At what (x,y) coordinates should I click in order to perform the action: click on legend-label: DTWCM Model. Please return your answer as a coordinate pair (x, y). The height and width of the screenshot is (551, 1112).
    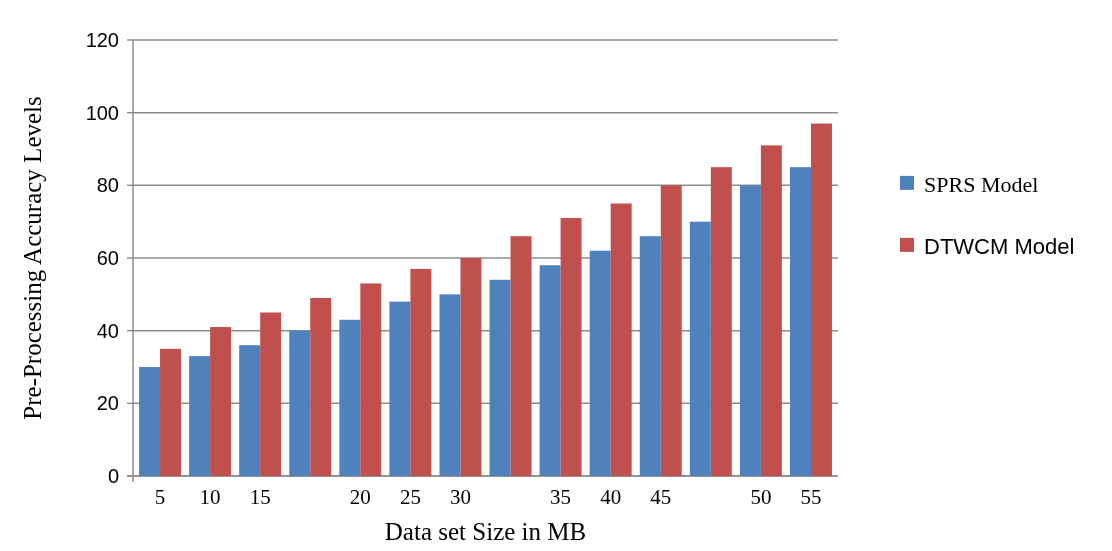
    Looking at the image, I should click on (999, 246).